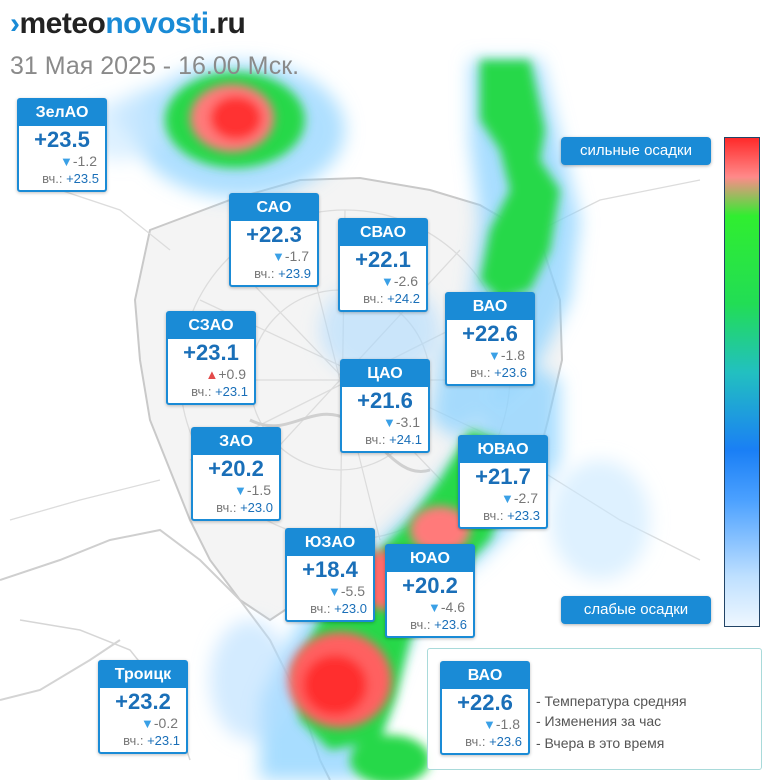 Image resolution: width=780 pixels, height=780 pixels. I want to click on hourly-change-value: -3.1, so click(407, 422).